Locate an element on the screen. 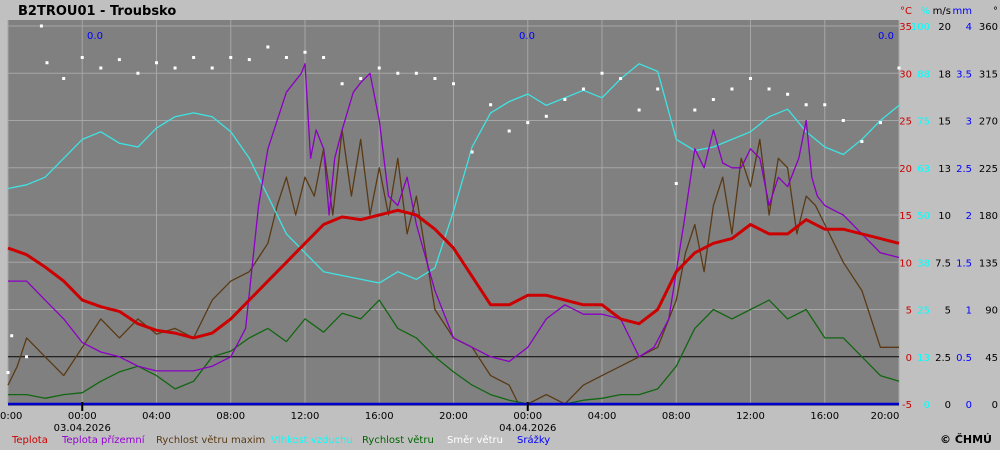 The height and width of the screenshot is (450, 1000). axis-tick-label: 180 is located at coordinates (988, 216).